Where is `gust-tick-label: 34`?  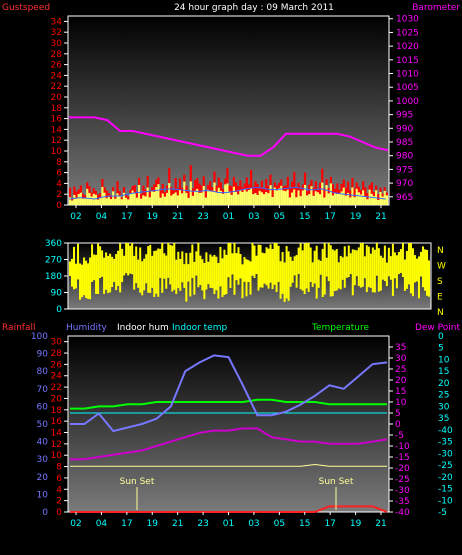
gust-tick-label: 34 is located at coordinates (57, 22).